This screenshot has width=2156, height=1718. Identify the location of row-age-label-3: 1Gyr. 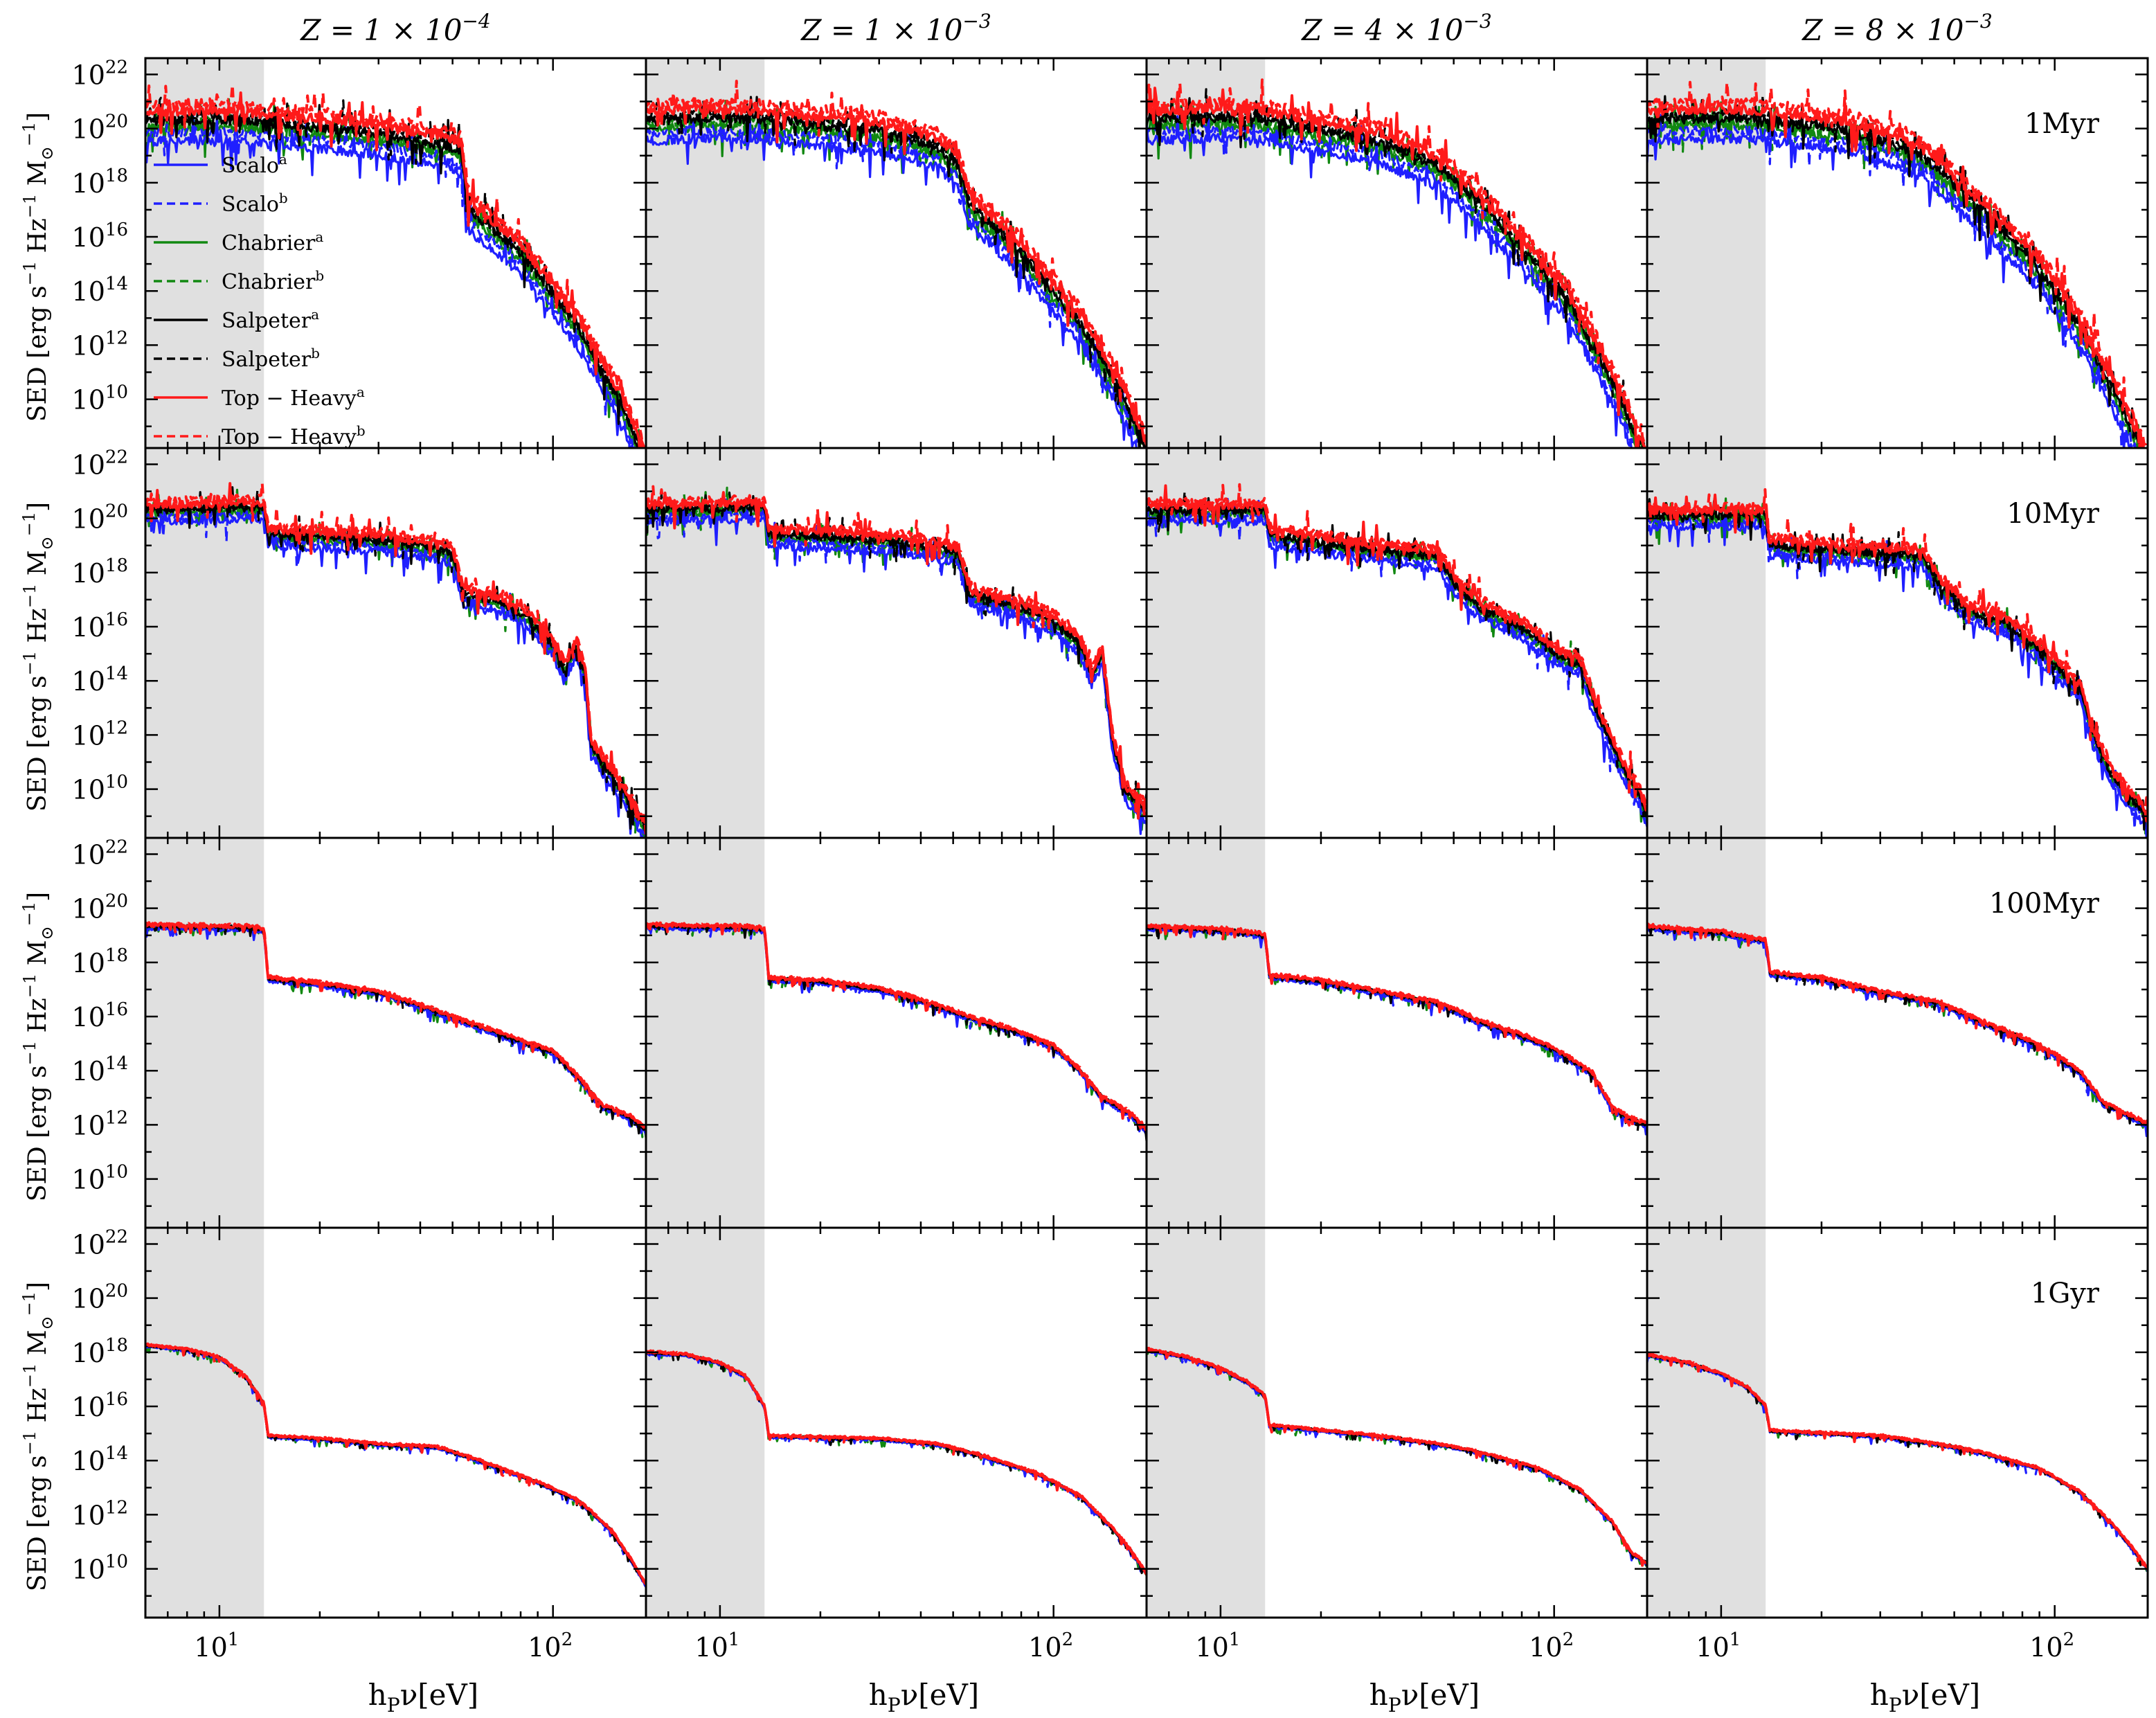
(2065, 1293).